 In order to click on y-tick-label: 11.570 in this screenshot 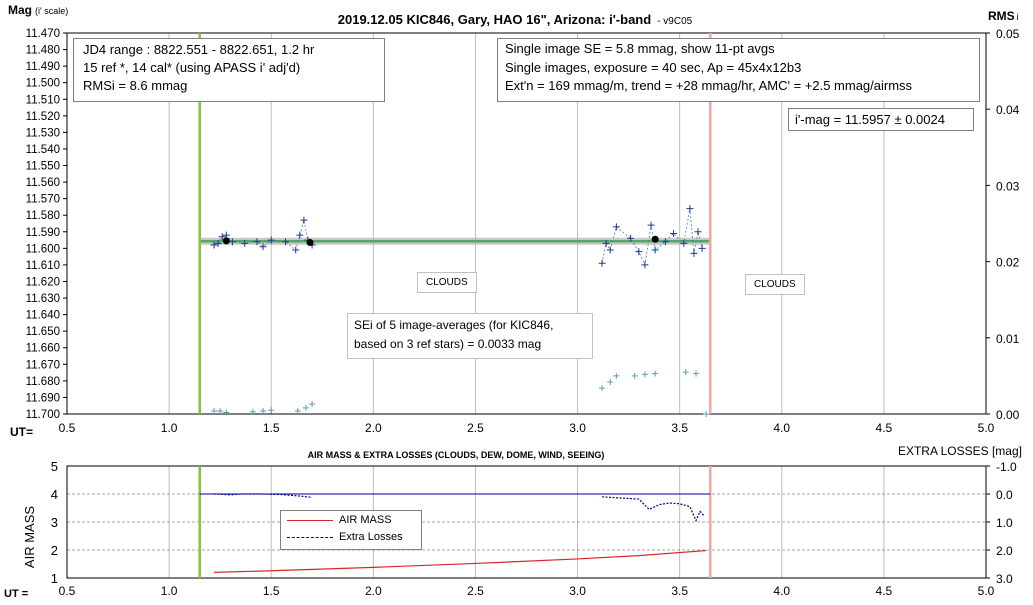, I will do `click(43, 200)`.